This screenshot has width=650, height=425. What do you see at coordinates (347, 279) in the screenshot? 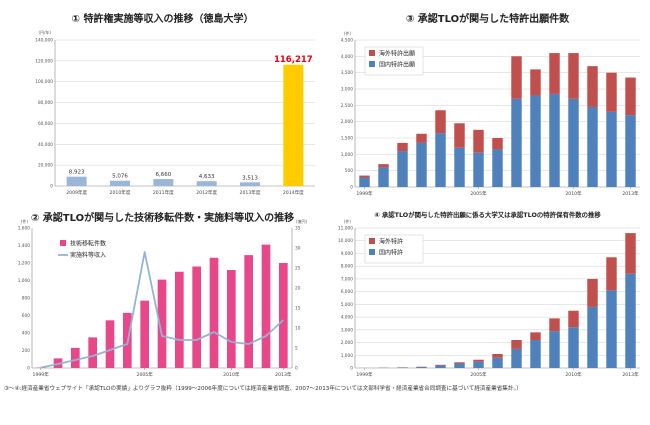
I see `y-tick-label: 7,000` at bounding box center [347, 279].